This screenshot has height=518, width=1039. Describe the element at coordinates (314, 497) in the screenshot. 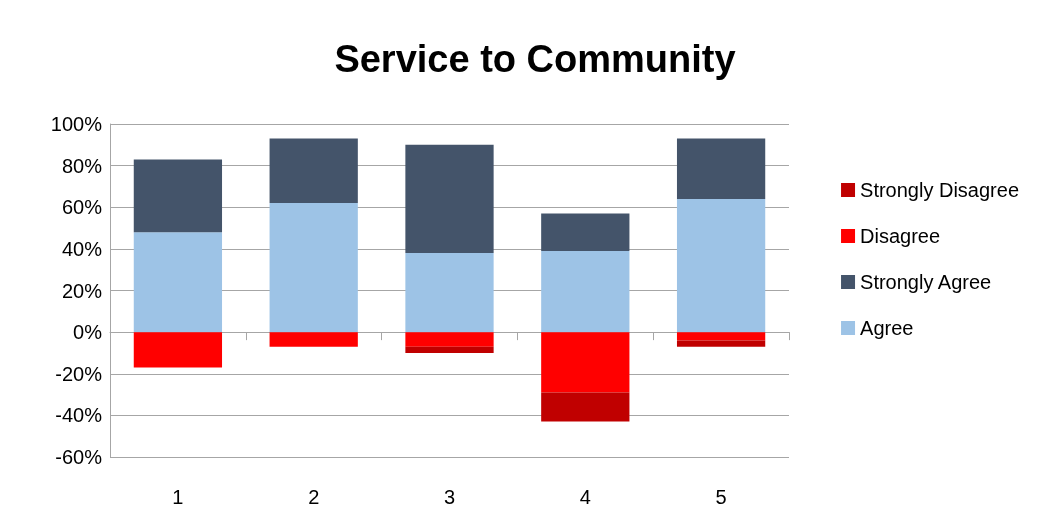

I see `x-tick-label: 2` at that location.